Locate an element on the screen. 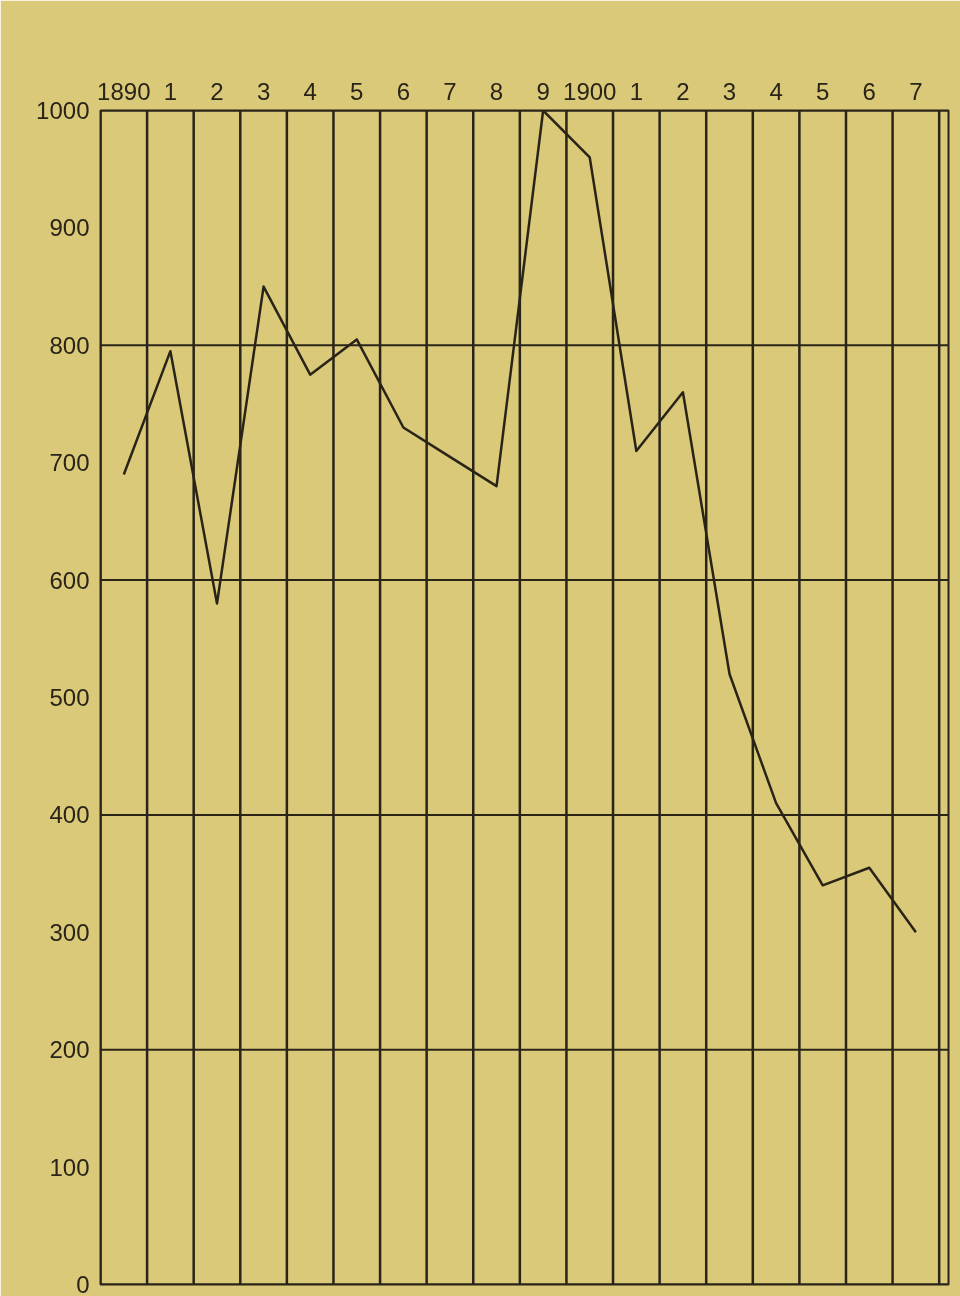  x-tick-label: 1900 is located at coordinates (590, 91).